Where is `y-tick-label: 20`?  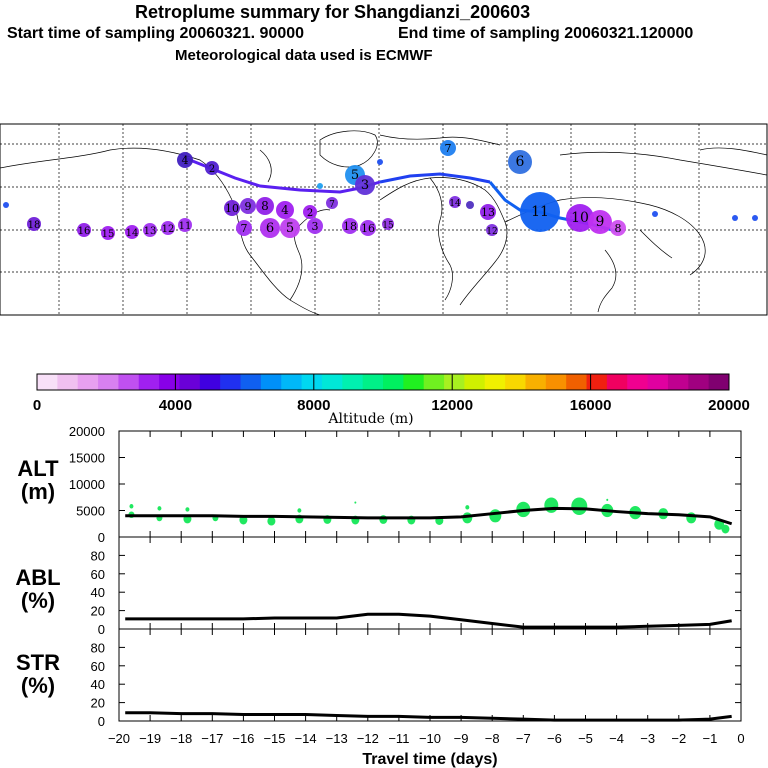
y-tick-label: 20 is located at coordinates (98, 611).